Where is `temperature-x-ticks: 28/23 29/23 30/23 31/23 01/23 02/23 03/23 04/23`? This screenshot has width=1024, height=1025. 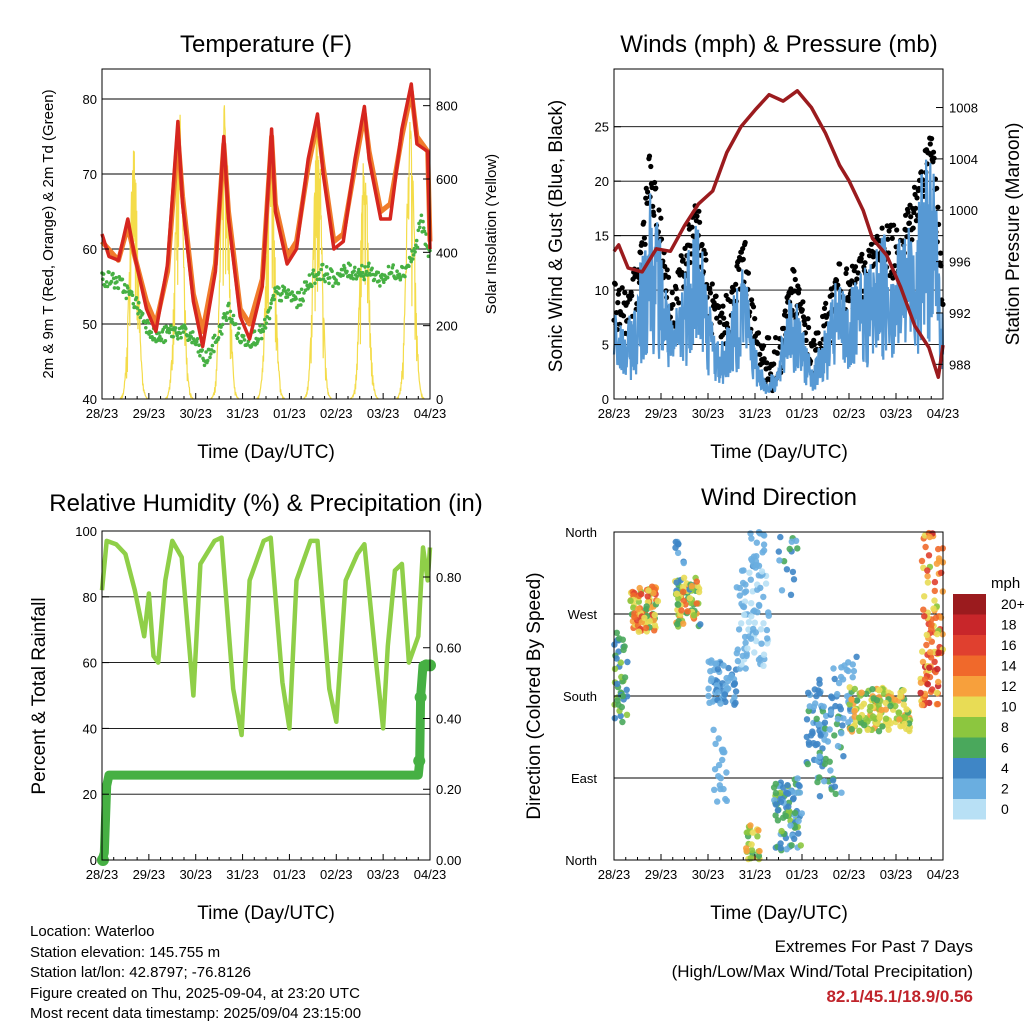 temperature-x-ticks: 28/23 29/23 30/23 31/23 01/23 02/23 03/23 04/23 is located at coordinates (266, 407).